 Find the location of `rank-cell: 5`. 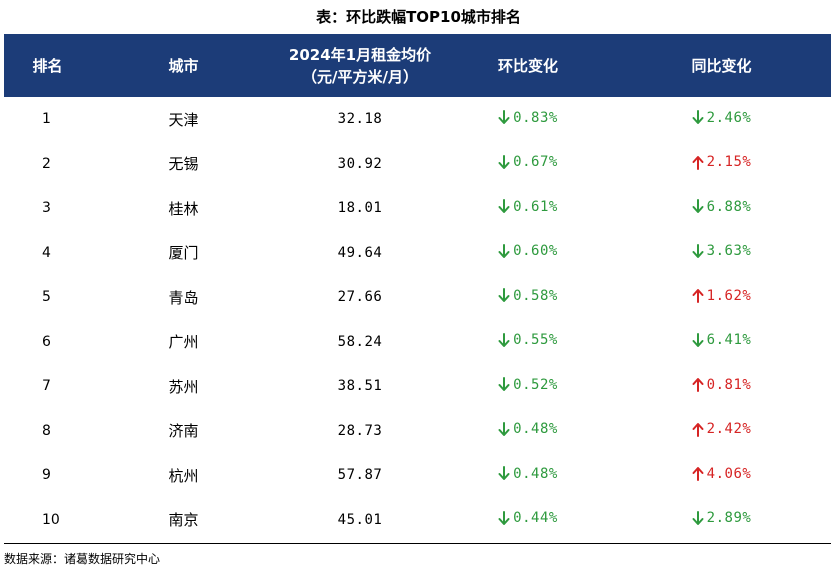

rank-cell: 5 is located at coordinates (46, 297).